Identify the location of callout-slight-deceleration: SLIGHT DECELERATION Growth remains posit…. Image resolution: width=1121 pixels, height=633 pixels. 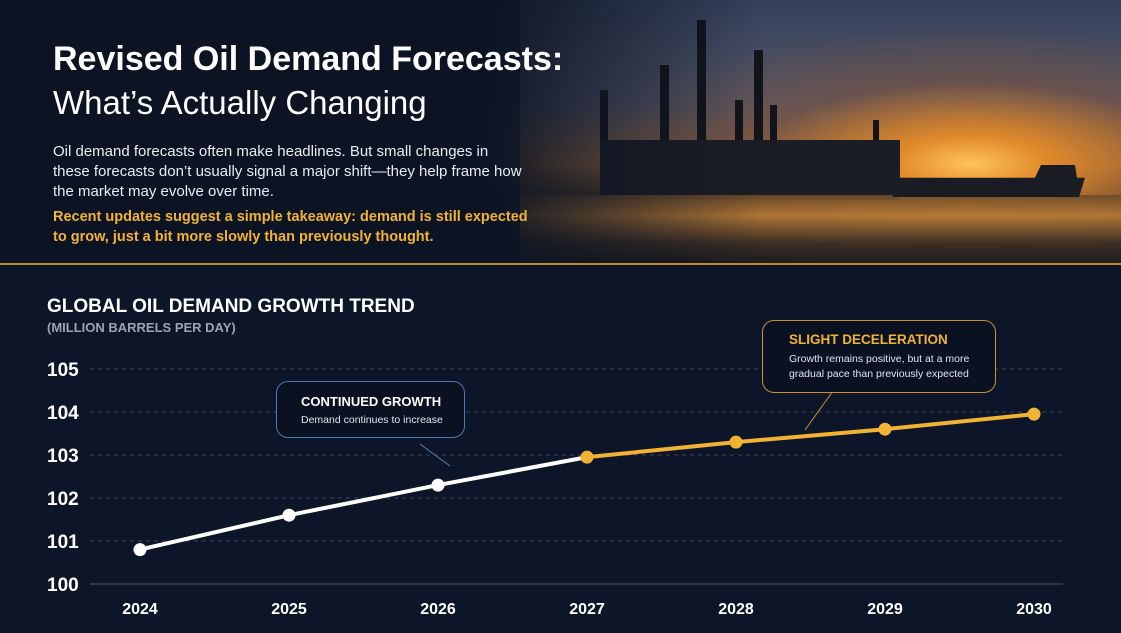
(879, 356).